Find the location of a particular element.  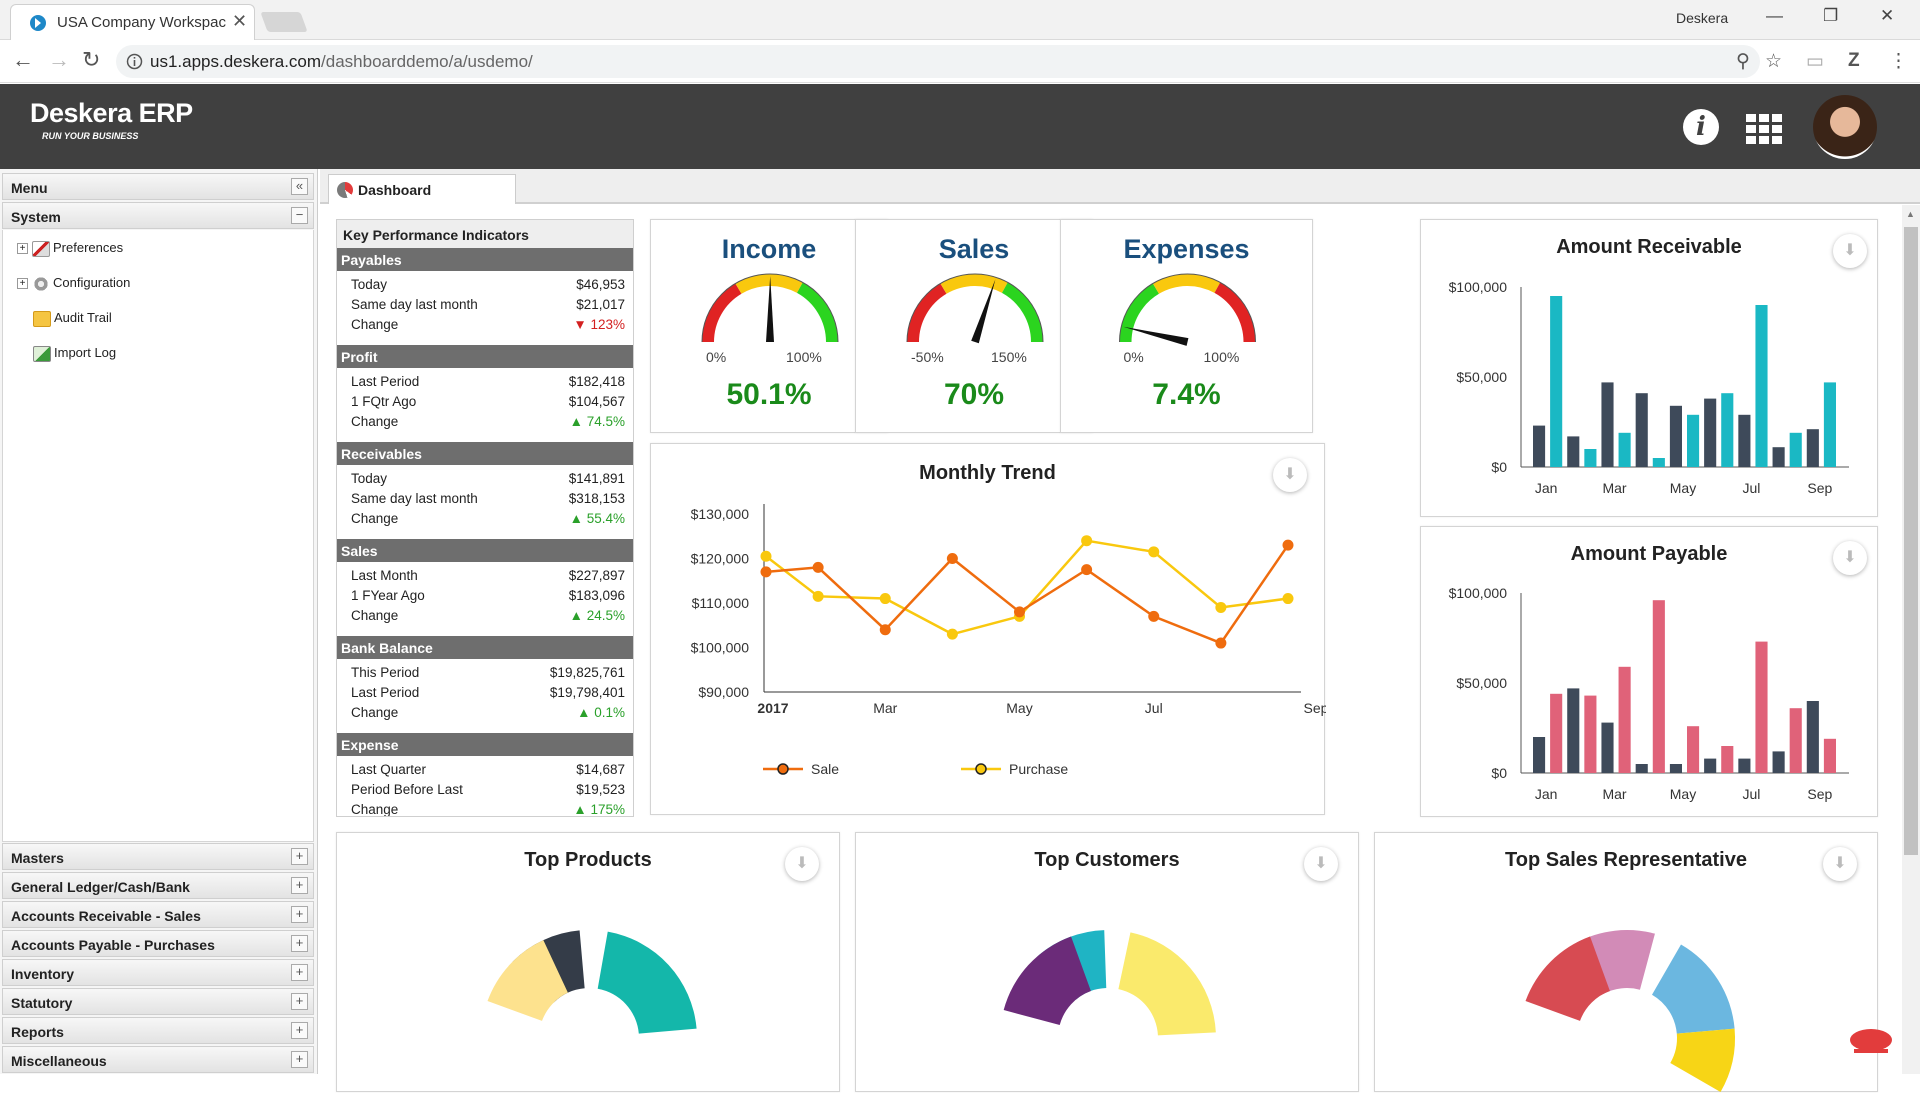

kpi-row-label: Today is located at coordinates (369, 478).